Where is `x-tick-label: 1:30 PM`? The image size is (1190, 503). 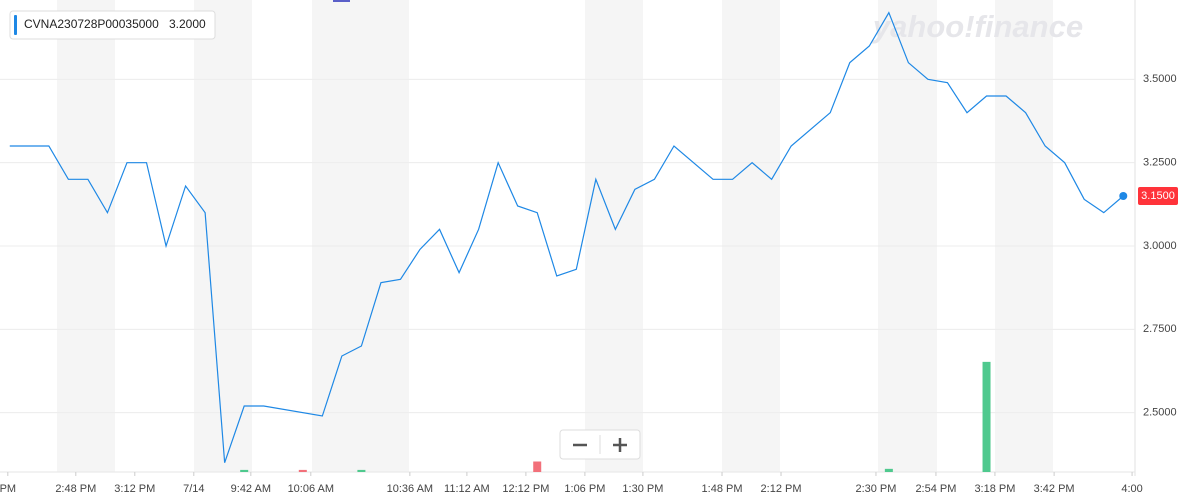 x-tick-label: 1:30 PM is located at coordinates (642, 489).